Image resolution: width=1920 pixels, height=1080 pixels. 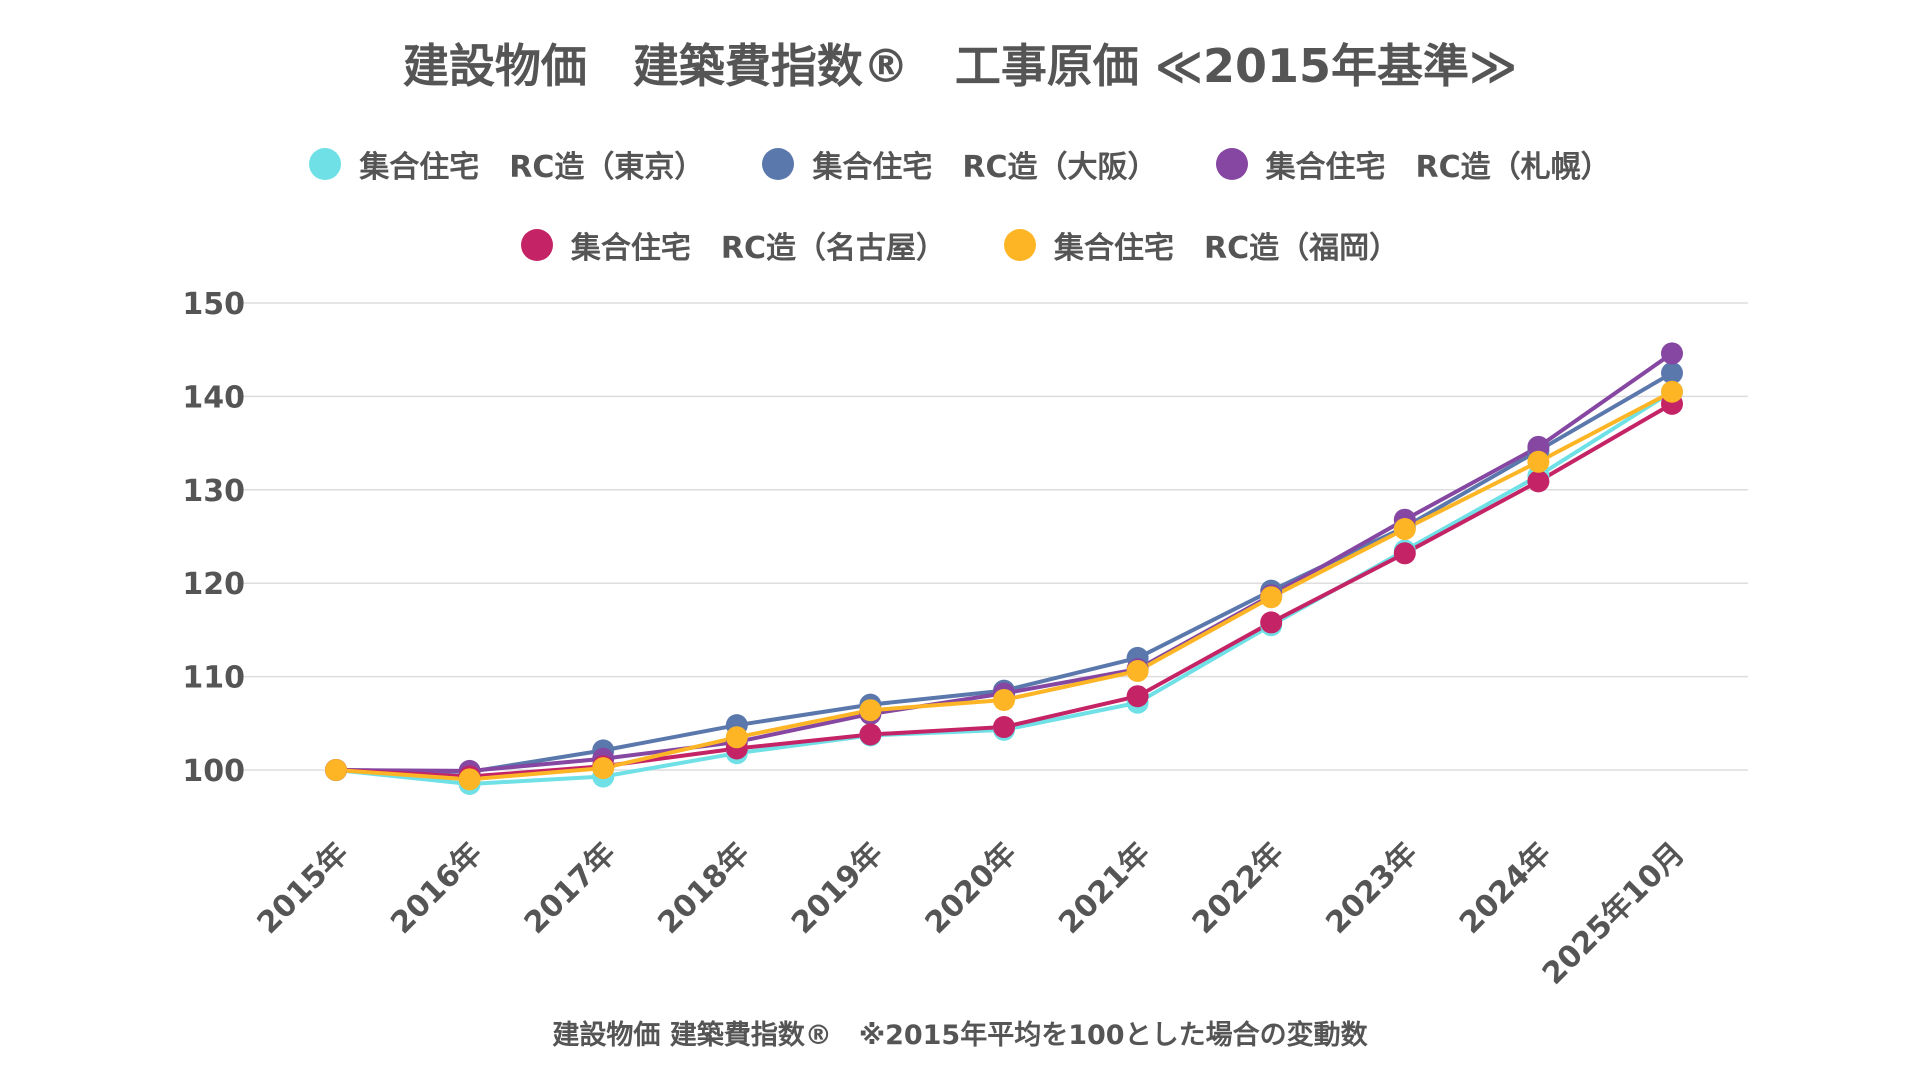 What do you see at coordinates (1505, 888) in the screenshot?
I see `x-tick-label: 2024年` at bounding box center [1505, 888].